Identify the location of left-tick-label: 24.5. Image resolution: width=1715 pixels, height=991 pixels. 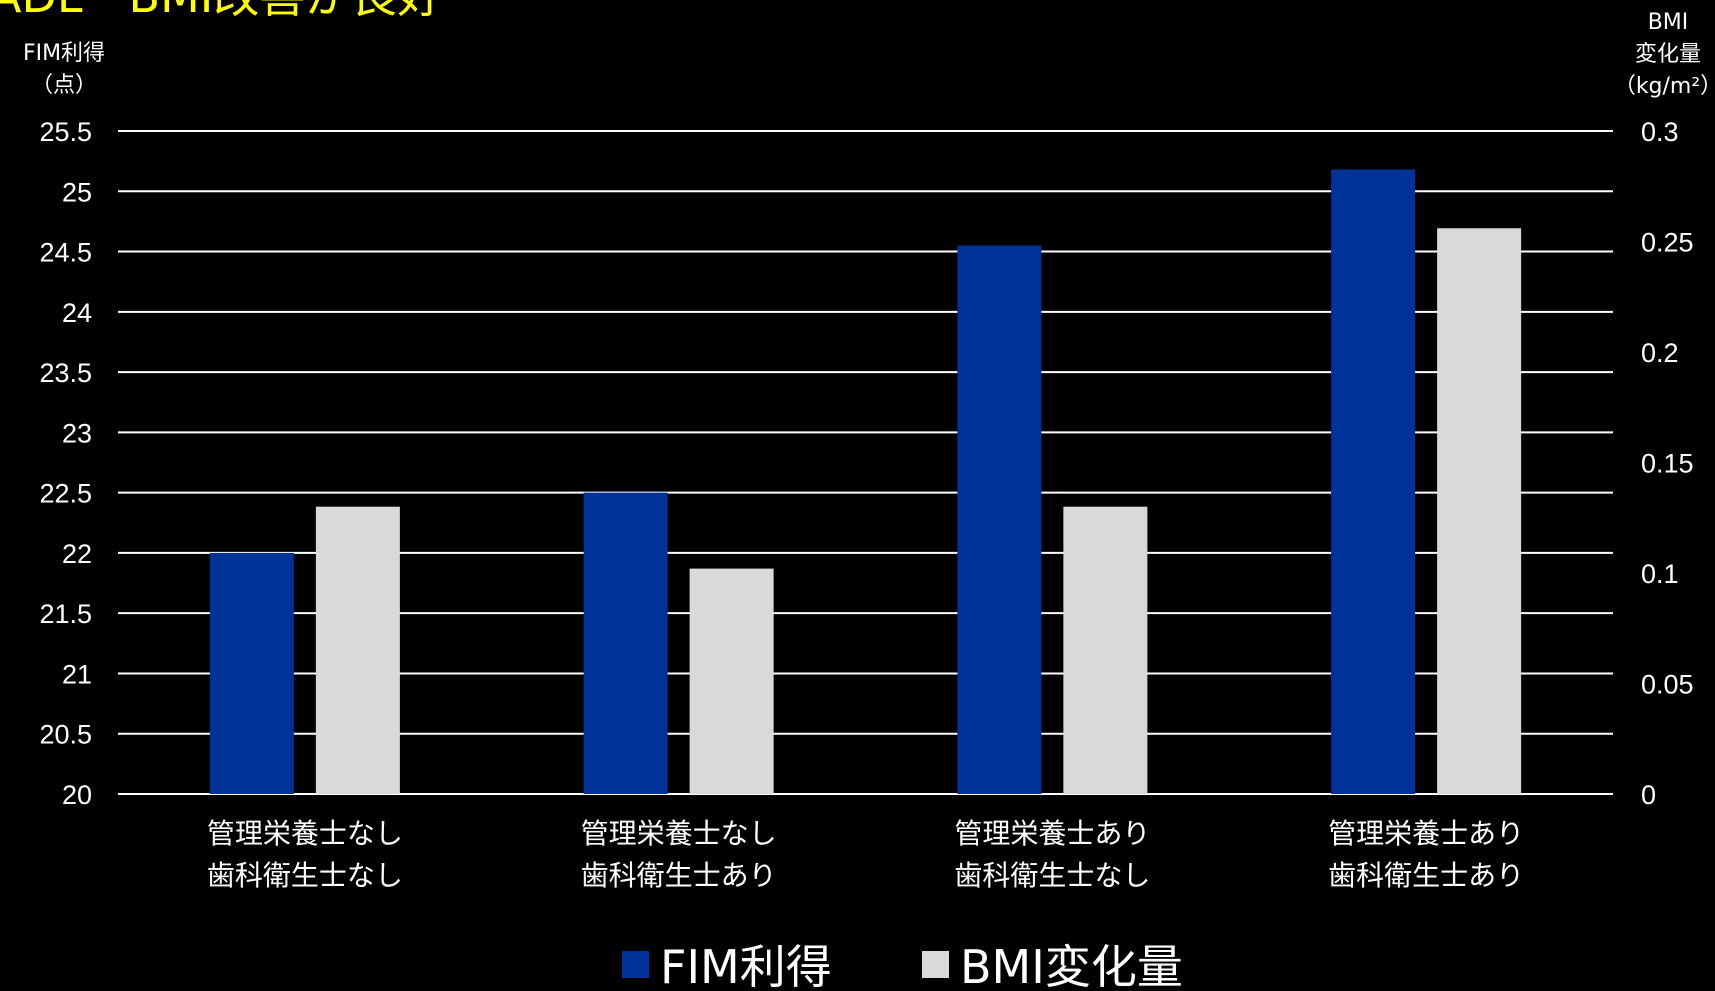
(65, 253).